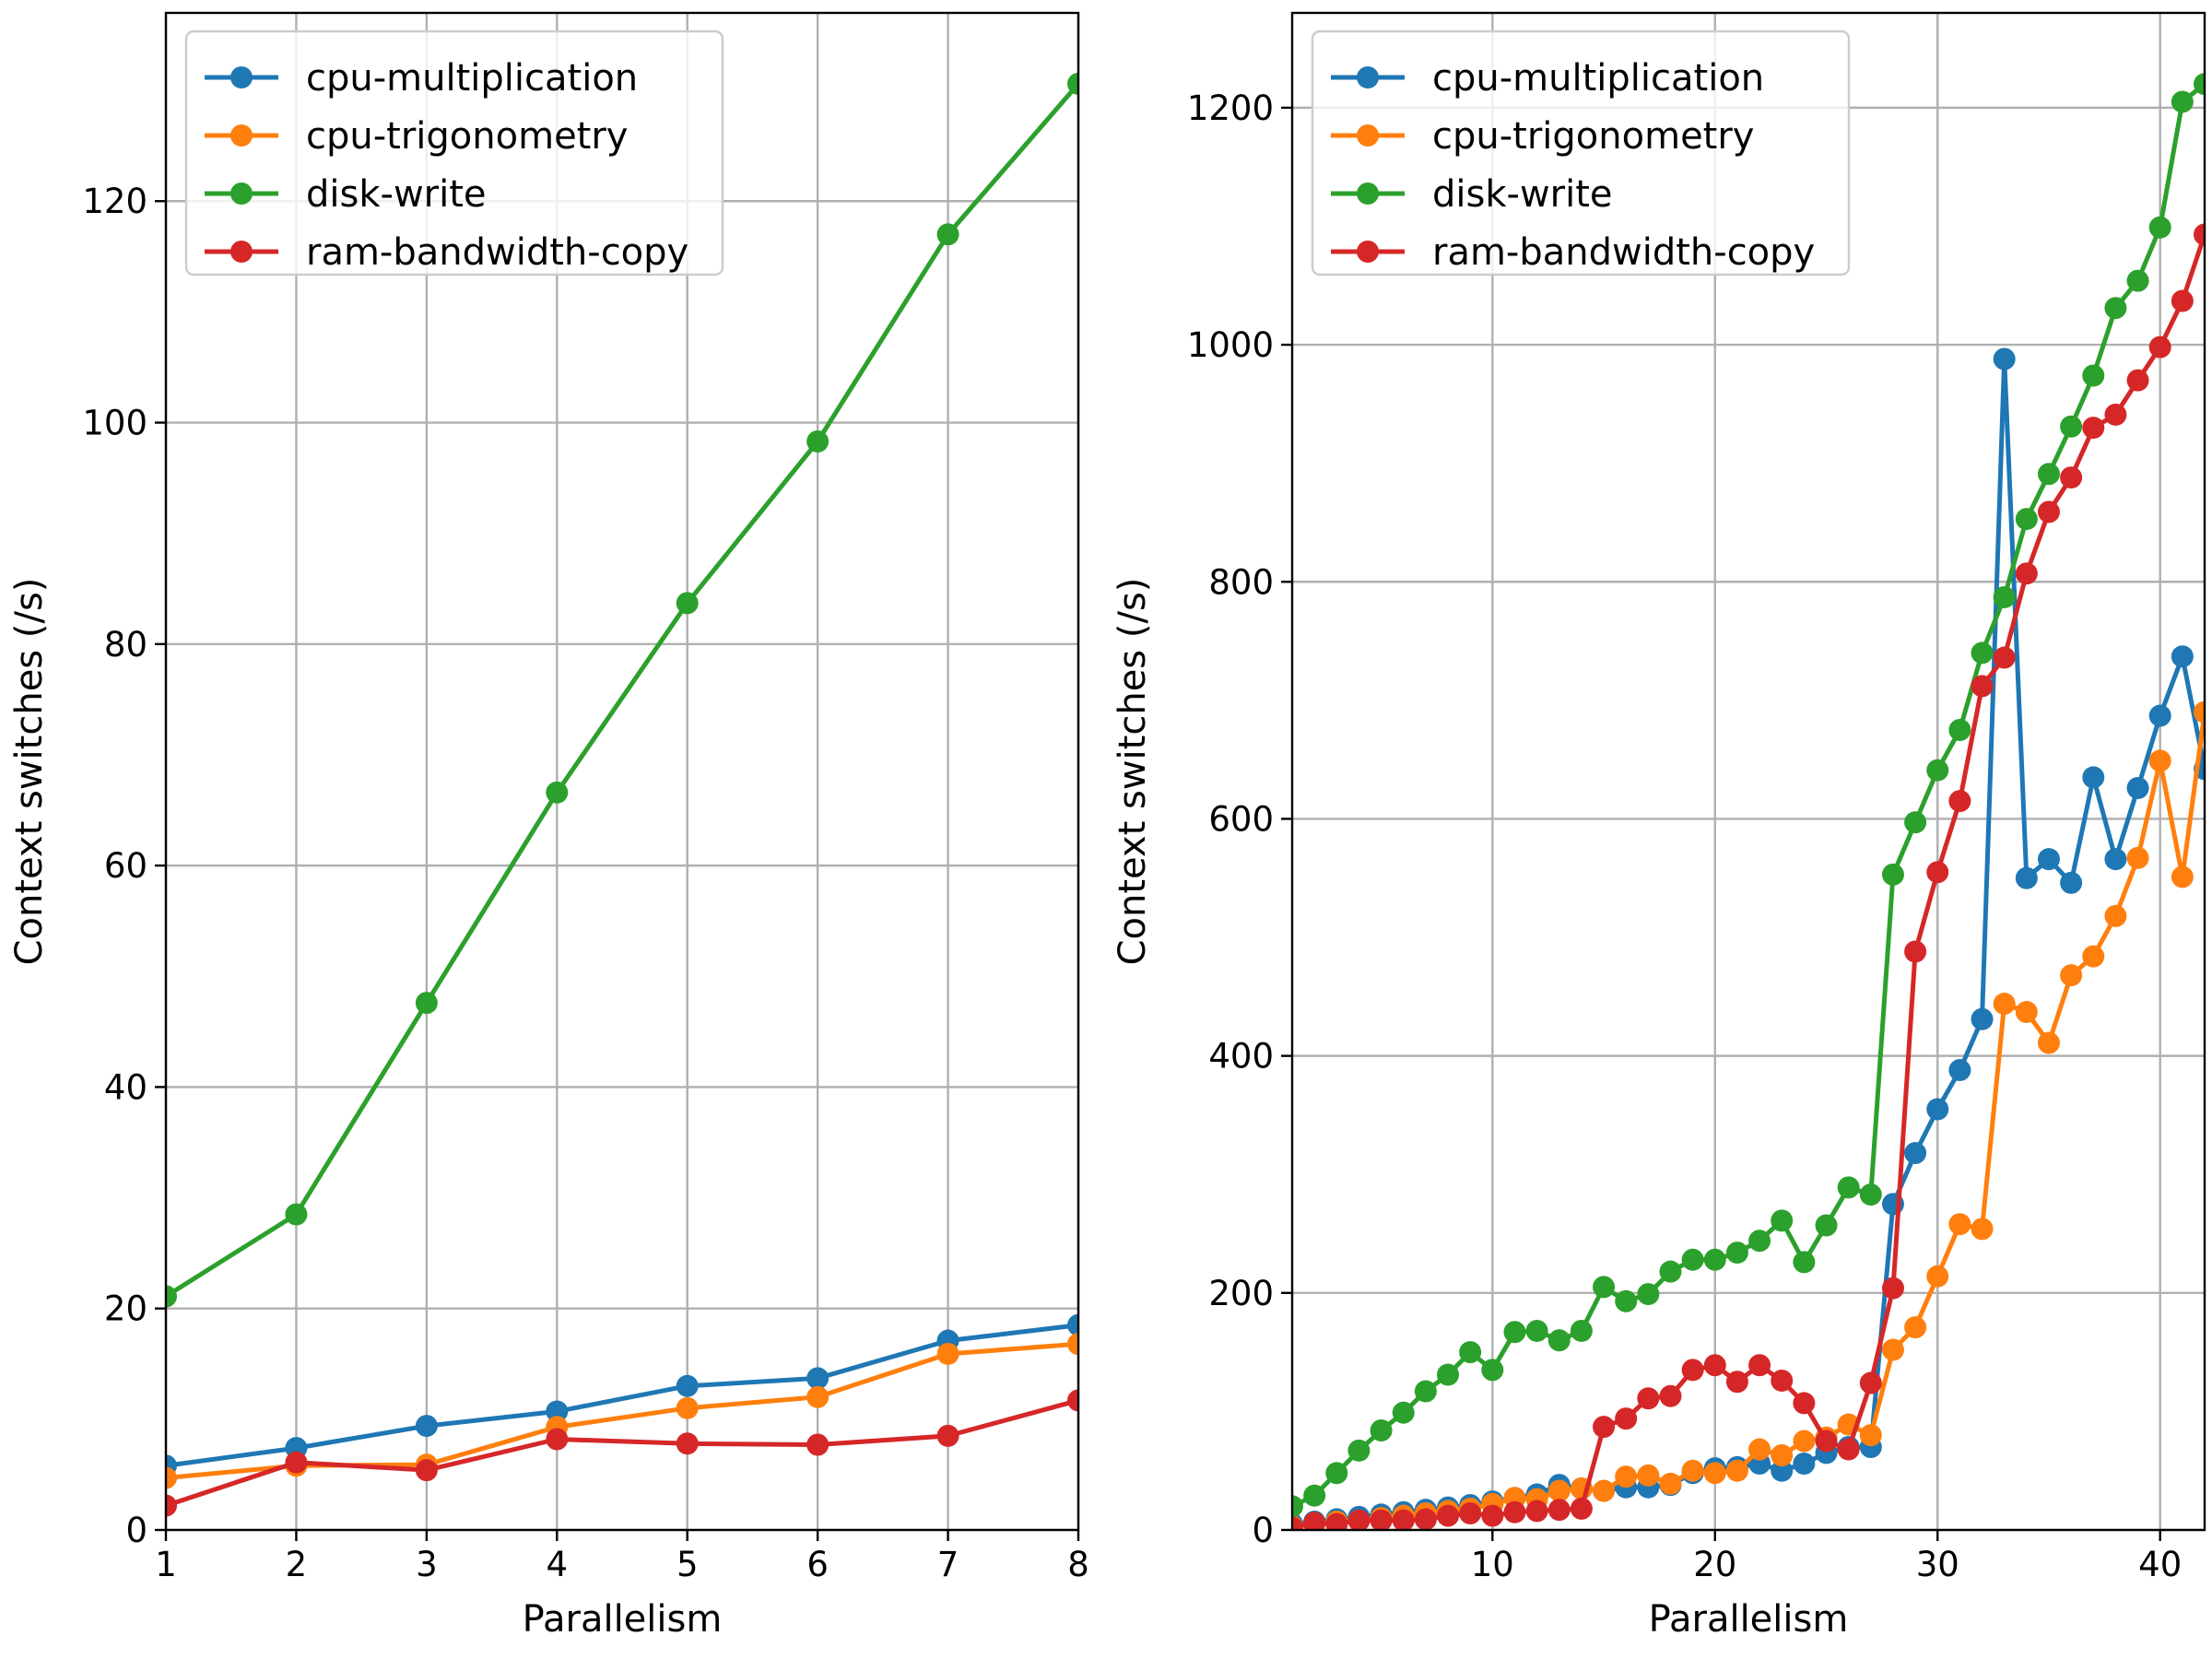 This screenshot has height=1659, width=2212. What do you see at coordinates (1230, 345) in the screenshot?
I see `y-tick-label: 1000` at bounding box center [1230, 345].